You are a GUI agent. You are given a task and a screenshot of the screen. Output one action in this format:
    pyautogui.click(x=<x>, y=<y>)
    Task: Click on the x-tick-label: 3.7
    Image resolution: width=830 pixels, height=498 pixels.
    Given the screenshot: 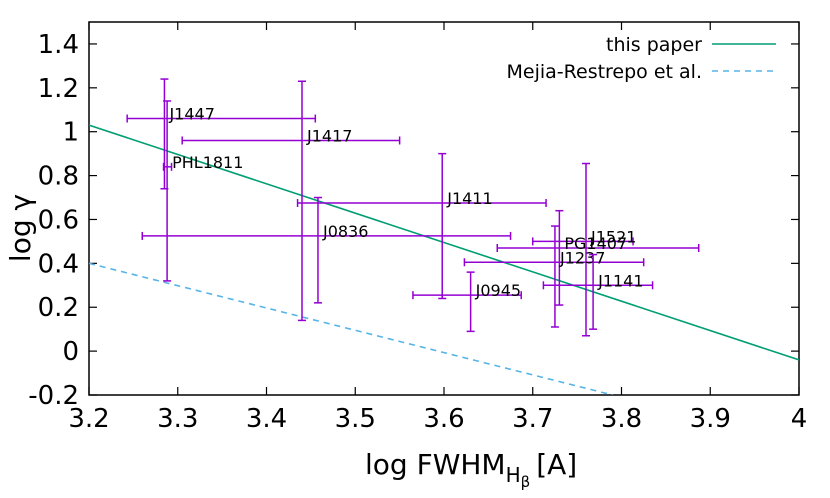 What is the action you would take?
    pyautogui.click(x=532, y=419)
    